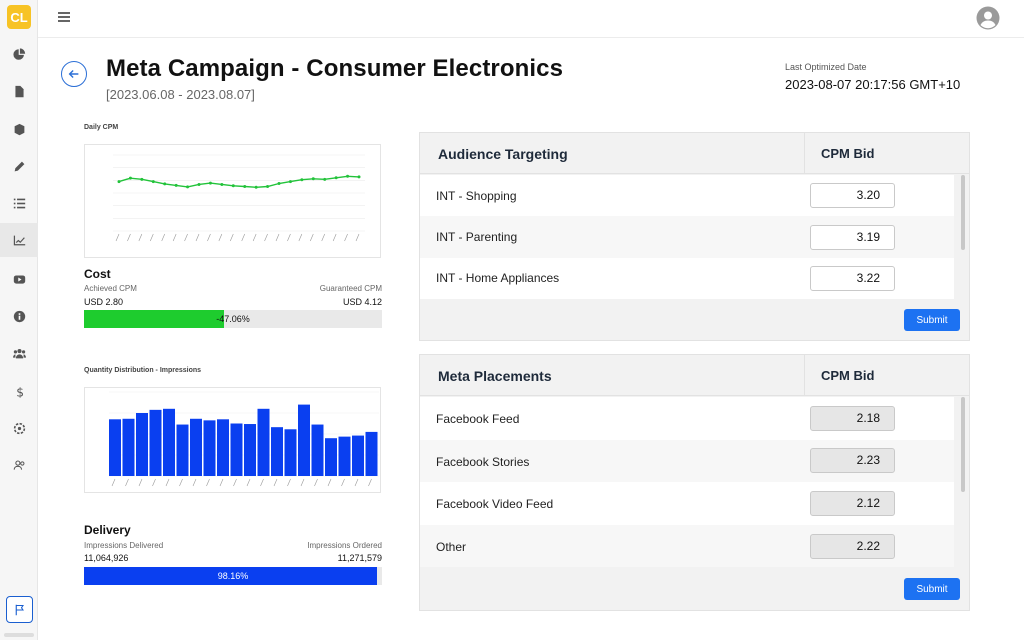 This screenshot has height=640, width=1024. I want to click on cost-title: Cost, so click(97, 274).